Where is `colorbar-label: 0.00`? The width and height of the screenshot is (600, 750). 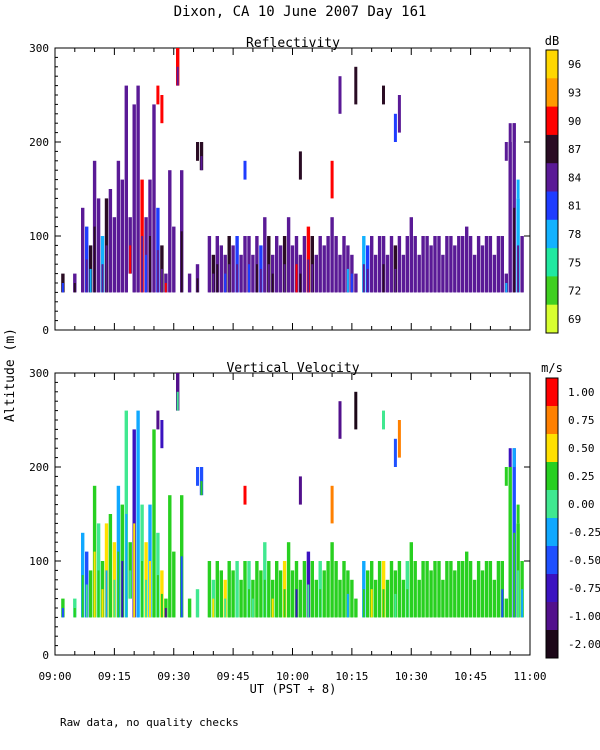 colorbar-label: 0.00 is located at coordinates (581, 504).